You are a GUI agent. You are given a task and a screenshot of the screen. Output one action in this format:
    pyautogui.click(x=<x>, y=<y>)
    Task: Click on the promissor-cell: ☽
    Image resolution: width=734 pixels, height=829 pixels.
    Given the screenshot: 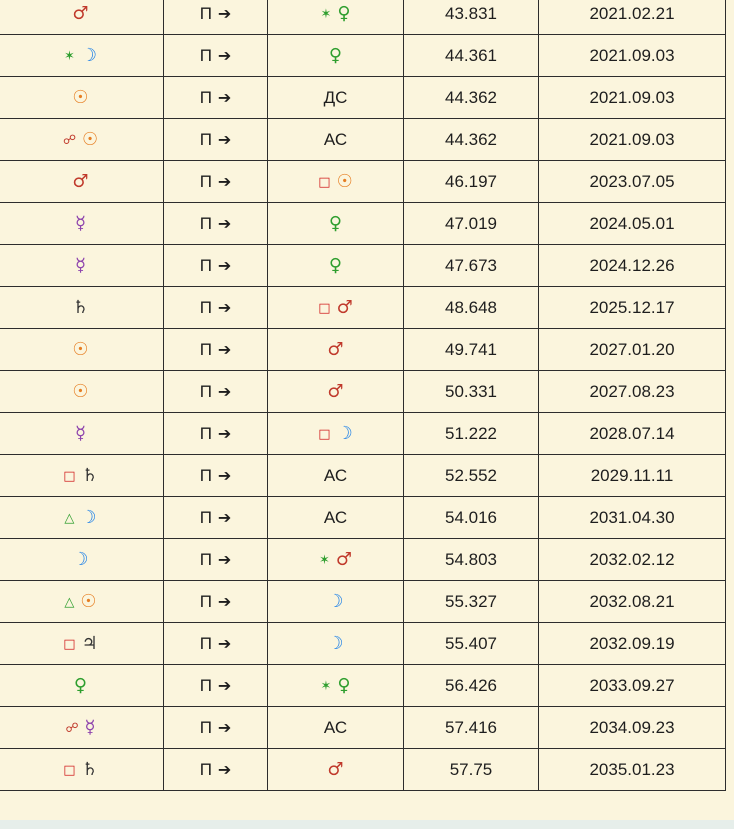 What is the action you would take?
    pyautogui.click(x=82, y=559)
    